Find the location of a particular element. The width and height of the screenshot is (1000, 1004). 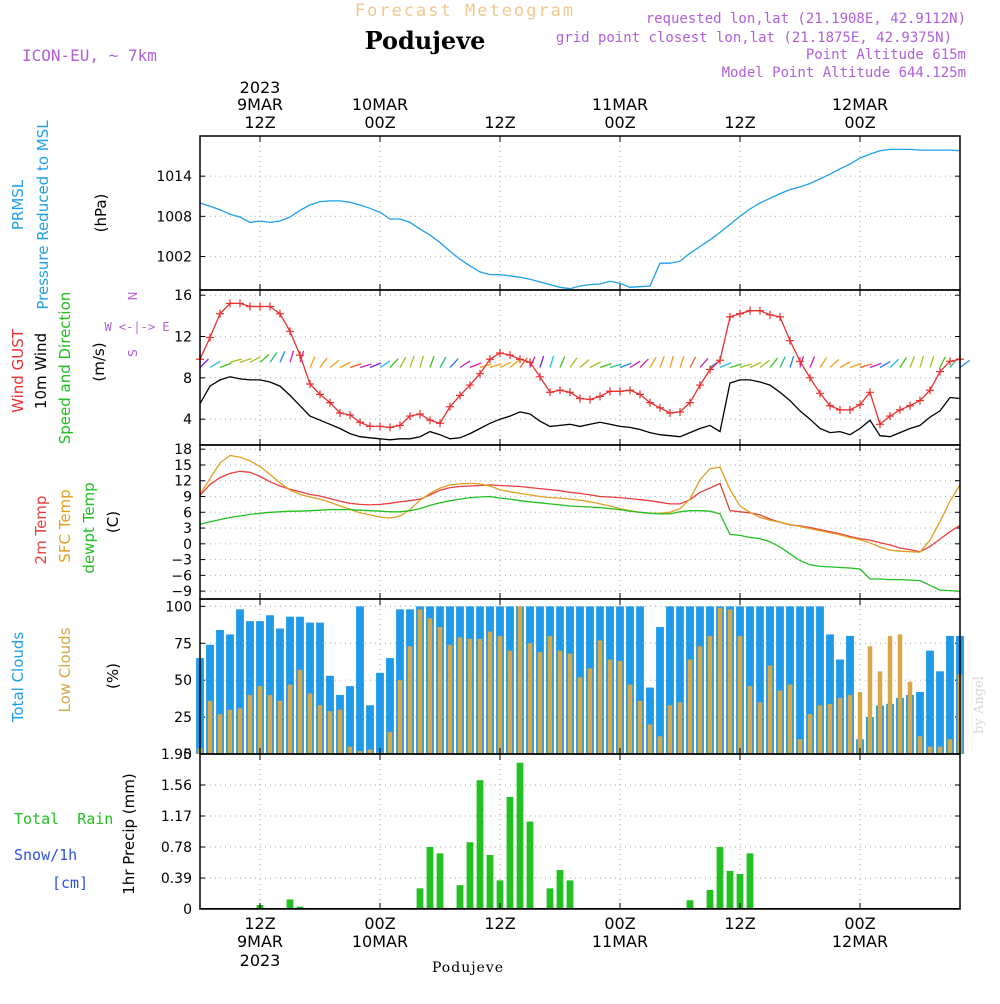

precip-panel-labels: Total Rain Snow/1h [cm] 1hr Precip (mm) is located at coordinates (76, 833).